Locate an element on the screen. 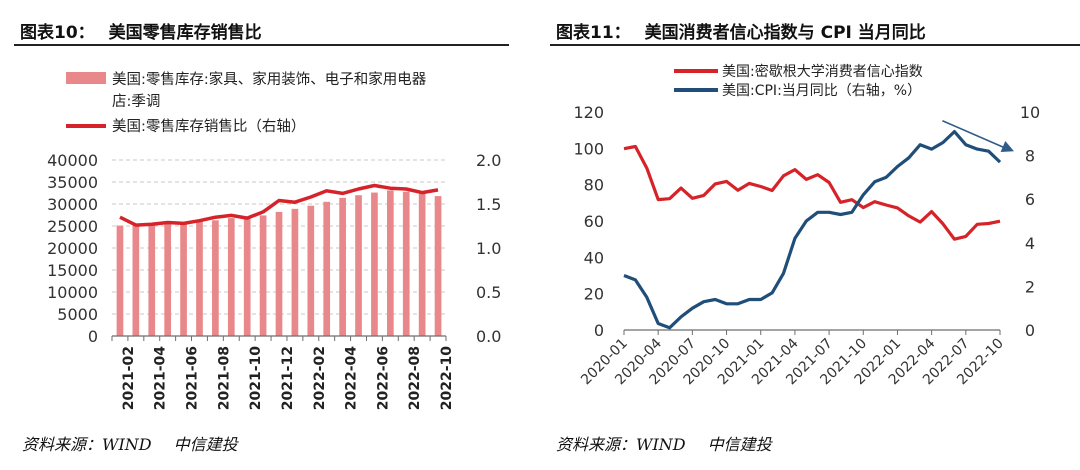  x-tick-label: 2021-12 is located at coordinates (288, 378).